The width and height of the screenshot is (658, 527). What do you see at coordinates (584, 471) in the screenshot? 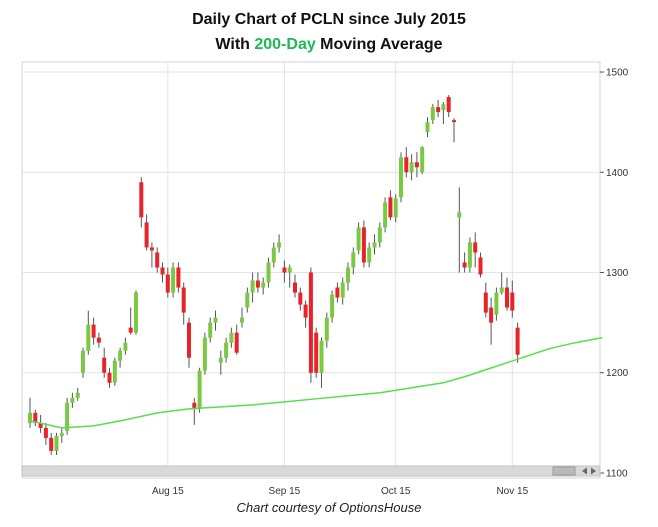
I see `scroll-left-arrow-icon` at bounding box center [584, 471].